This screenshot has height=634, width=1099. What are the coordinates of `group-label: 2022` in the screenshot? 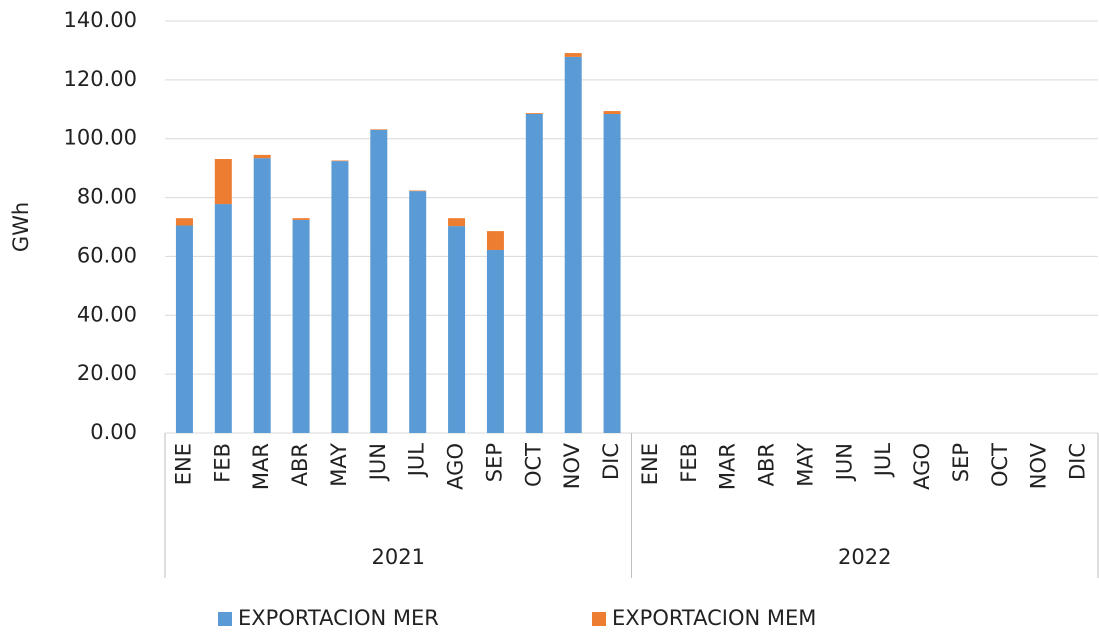 It's located at (864, 557).